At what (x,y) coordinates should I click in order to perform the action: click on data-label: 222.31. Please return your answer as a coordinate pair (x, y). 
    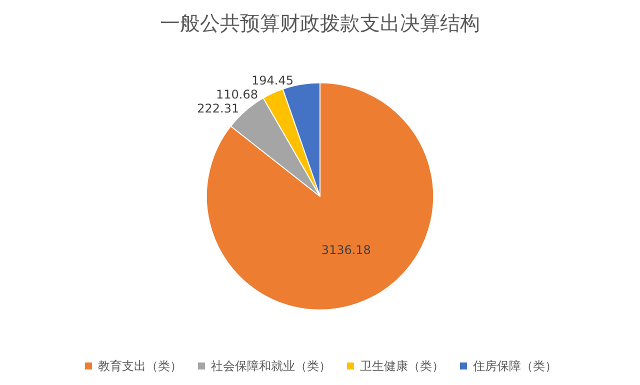
    Looking at the image, I should click on (218, 108).